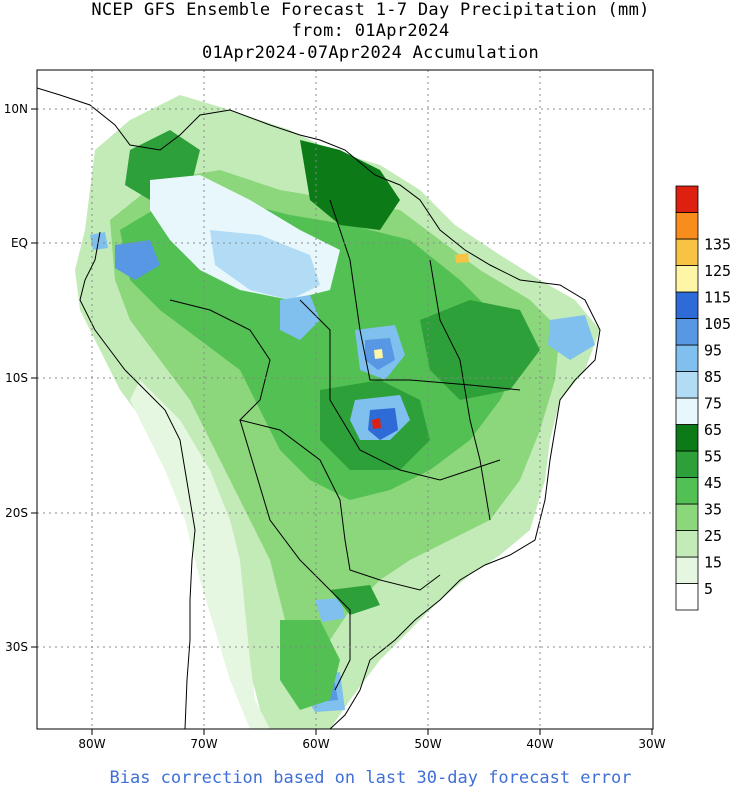 The height and width of the screenshot is (792, 741). What do you see at coordinates (713, 403) in the screenshot?
I see `legend-label: 75` at bounding box center [713, 403].